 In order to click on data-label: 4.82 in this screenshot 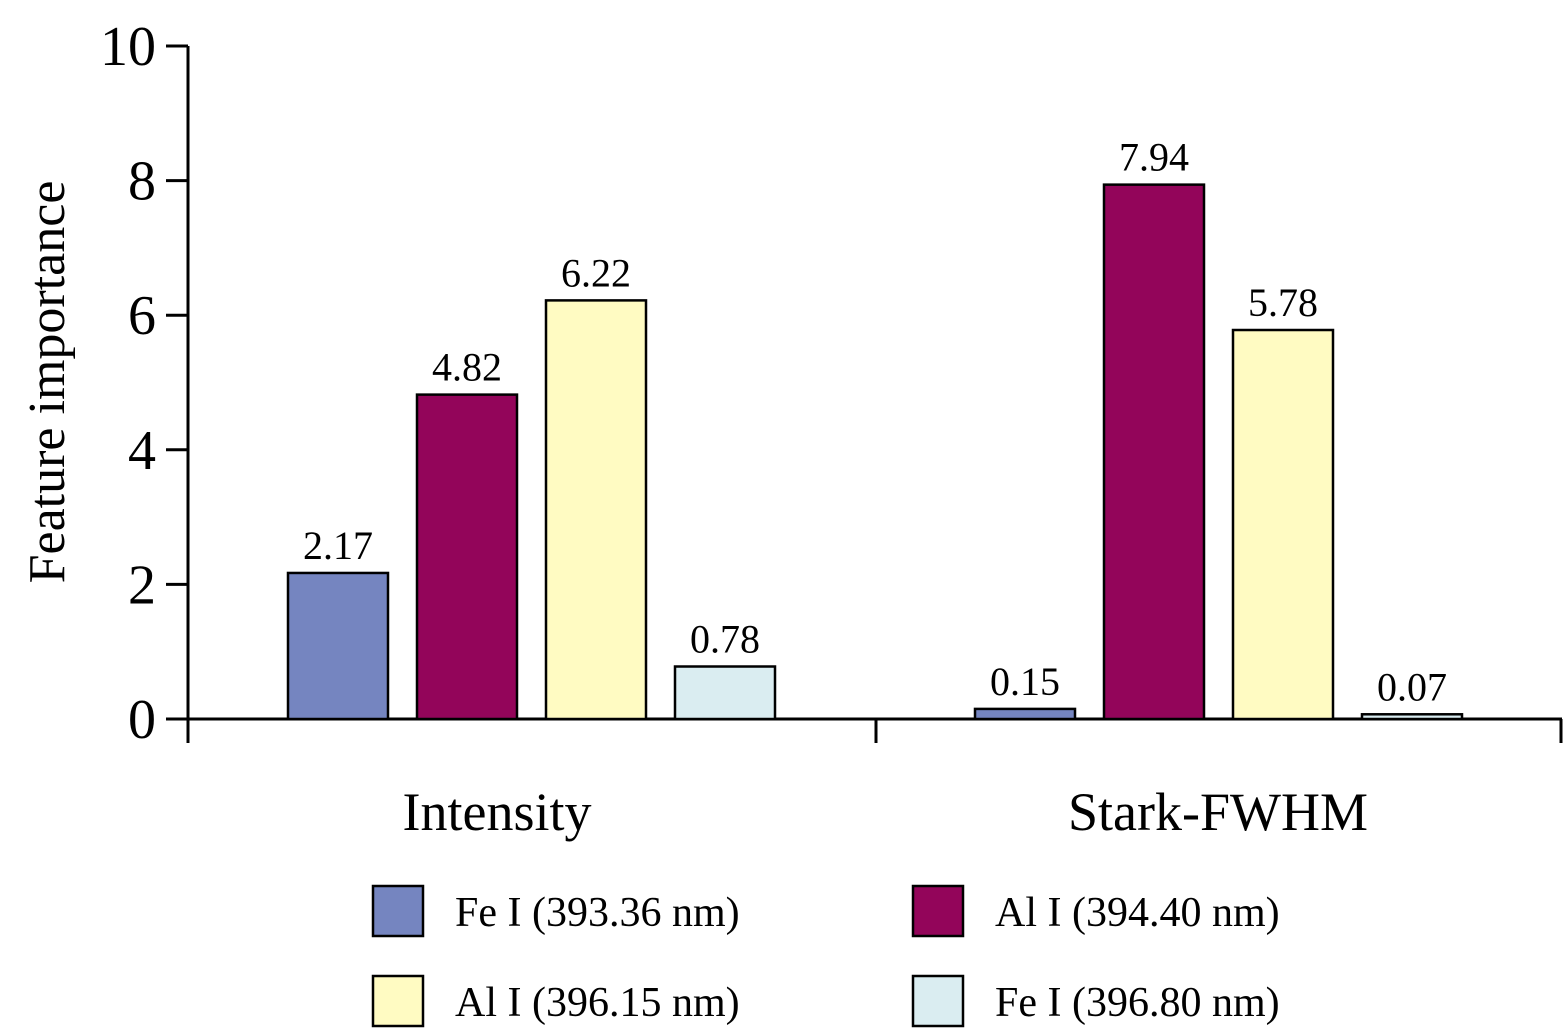, I will do `click(467, 367)`.